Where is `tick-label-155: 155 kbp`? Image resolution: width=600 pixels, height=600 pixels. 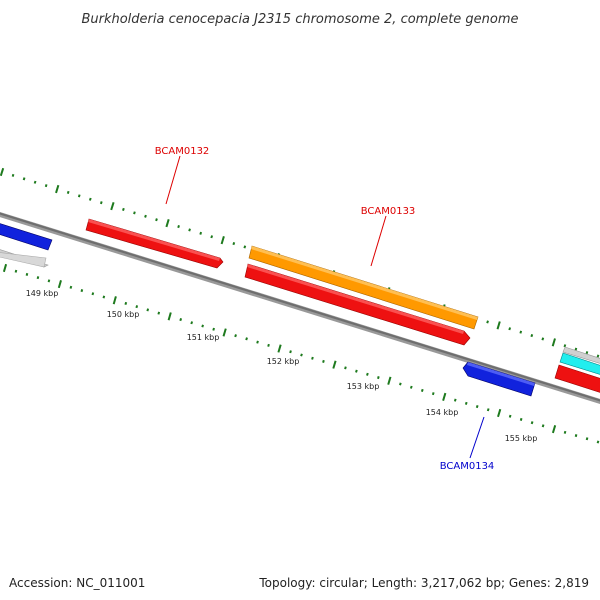
tick-label-155: 155 kbp is located at coordinates (521, 438).